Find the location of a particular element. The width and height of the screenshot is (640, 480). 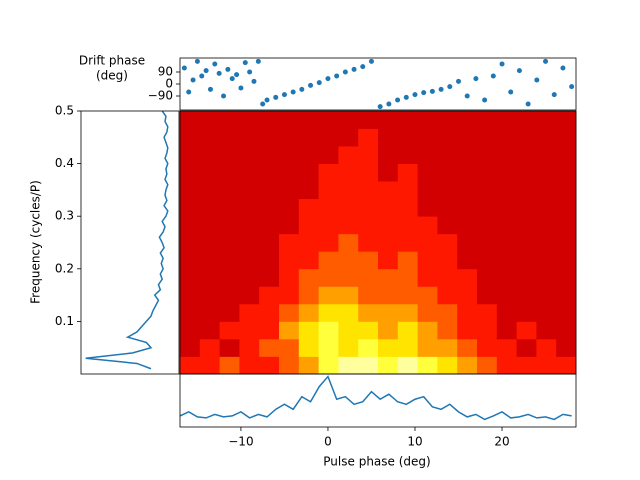

y-tick-label: 0.3 is located at coordinates (64, 216).